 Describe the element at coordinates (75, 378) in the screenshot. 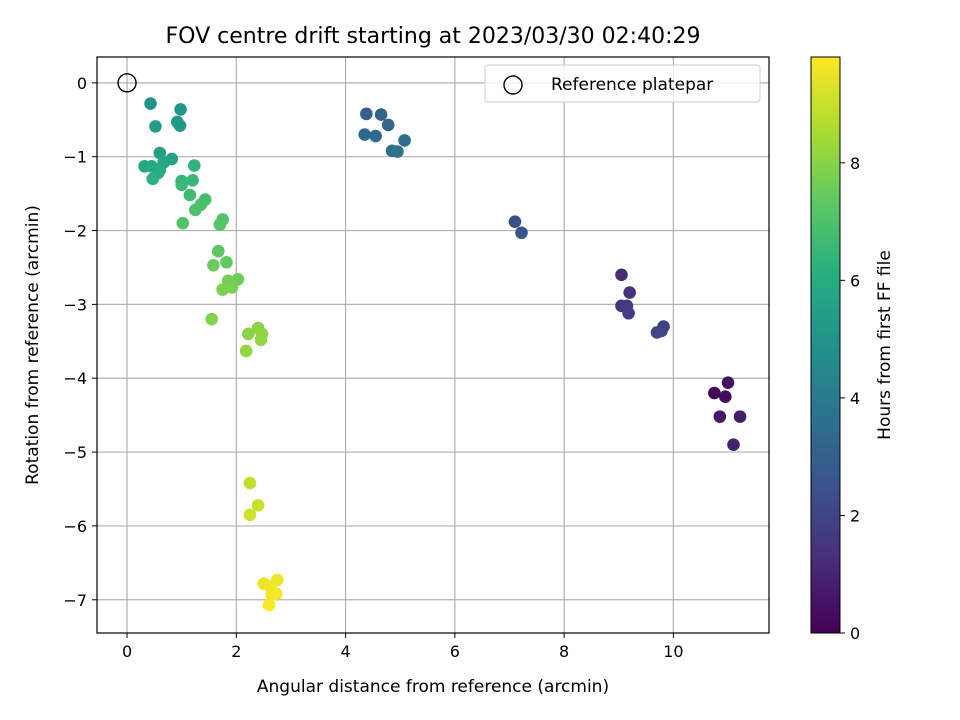

I see `y-tick-label: −4` at that location.